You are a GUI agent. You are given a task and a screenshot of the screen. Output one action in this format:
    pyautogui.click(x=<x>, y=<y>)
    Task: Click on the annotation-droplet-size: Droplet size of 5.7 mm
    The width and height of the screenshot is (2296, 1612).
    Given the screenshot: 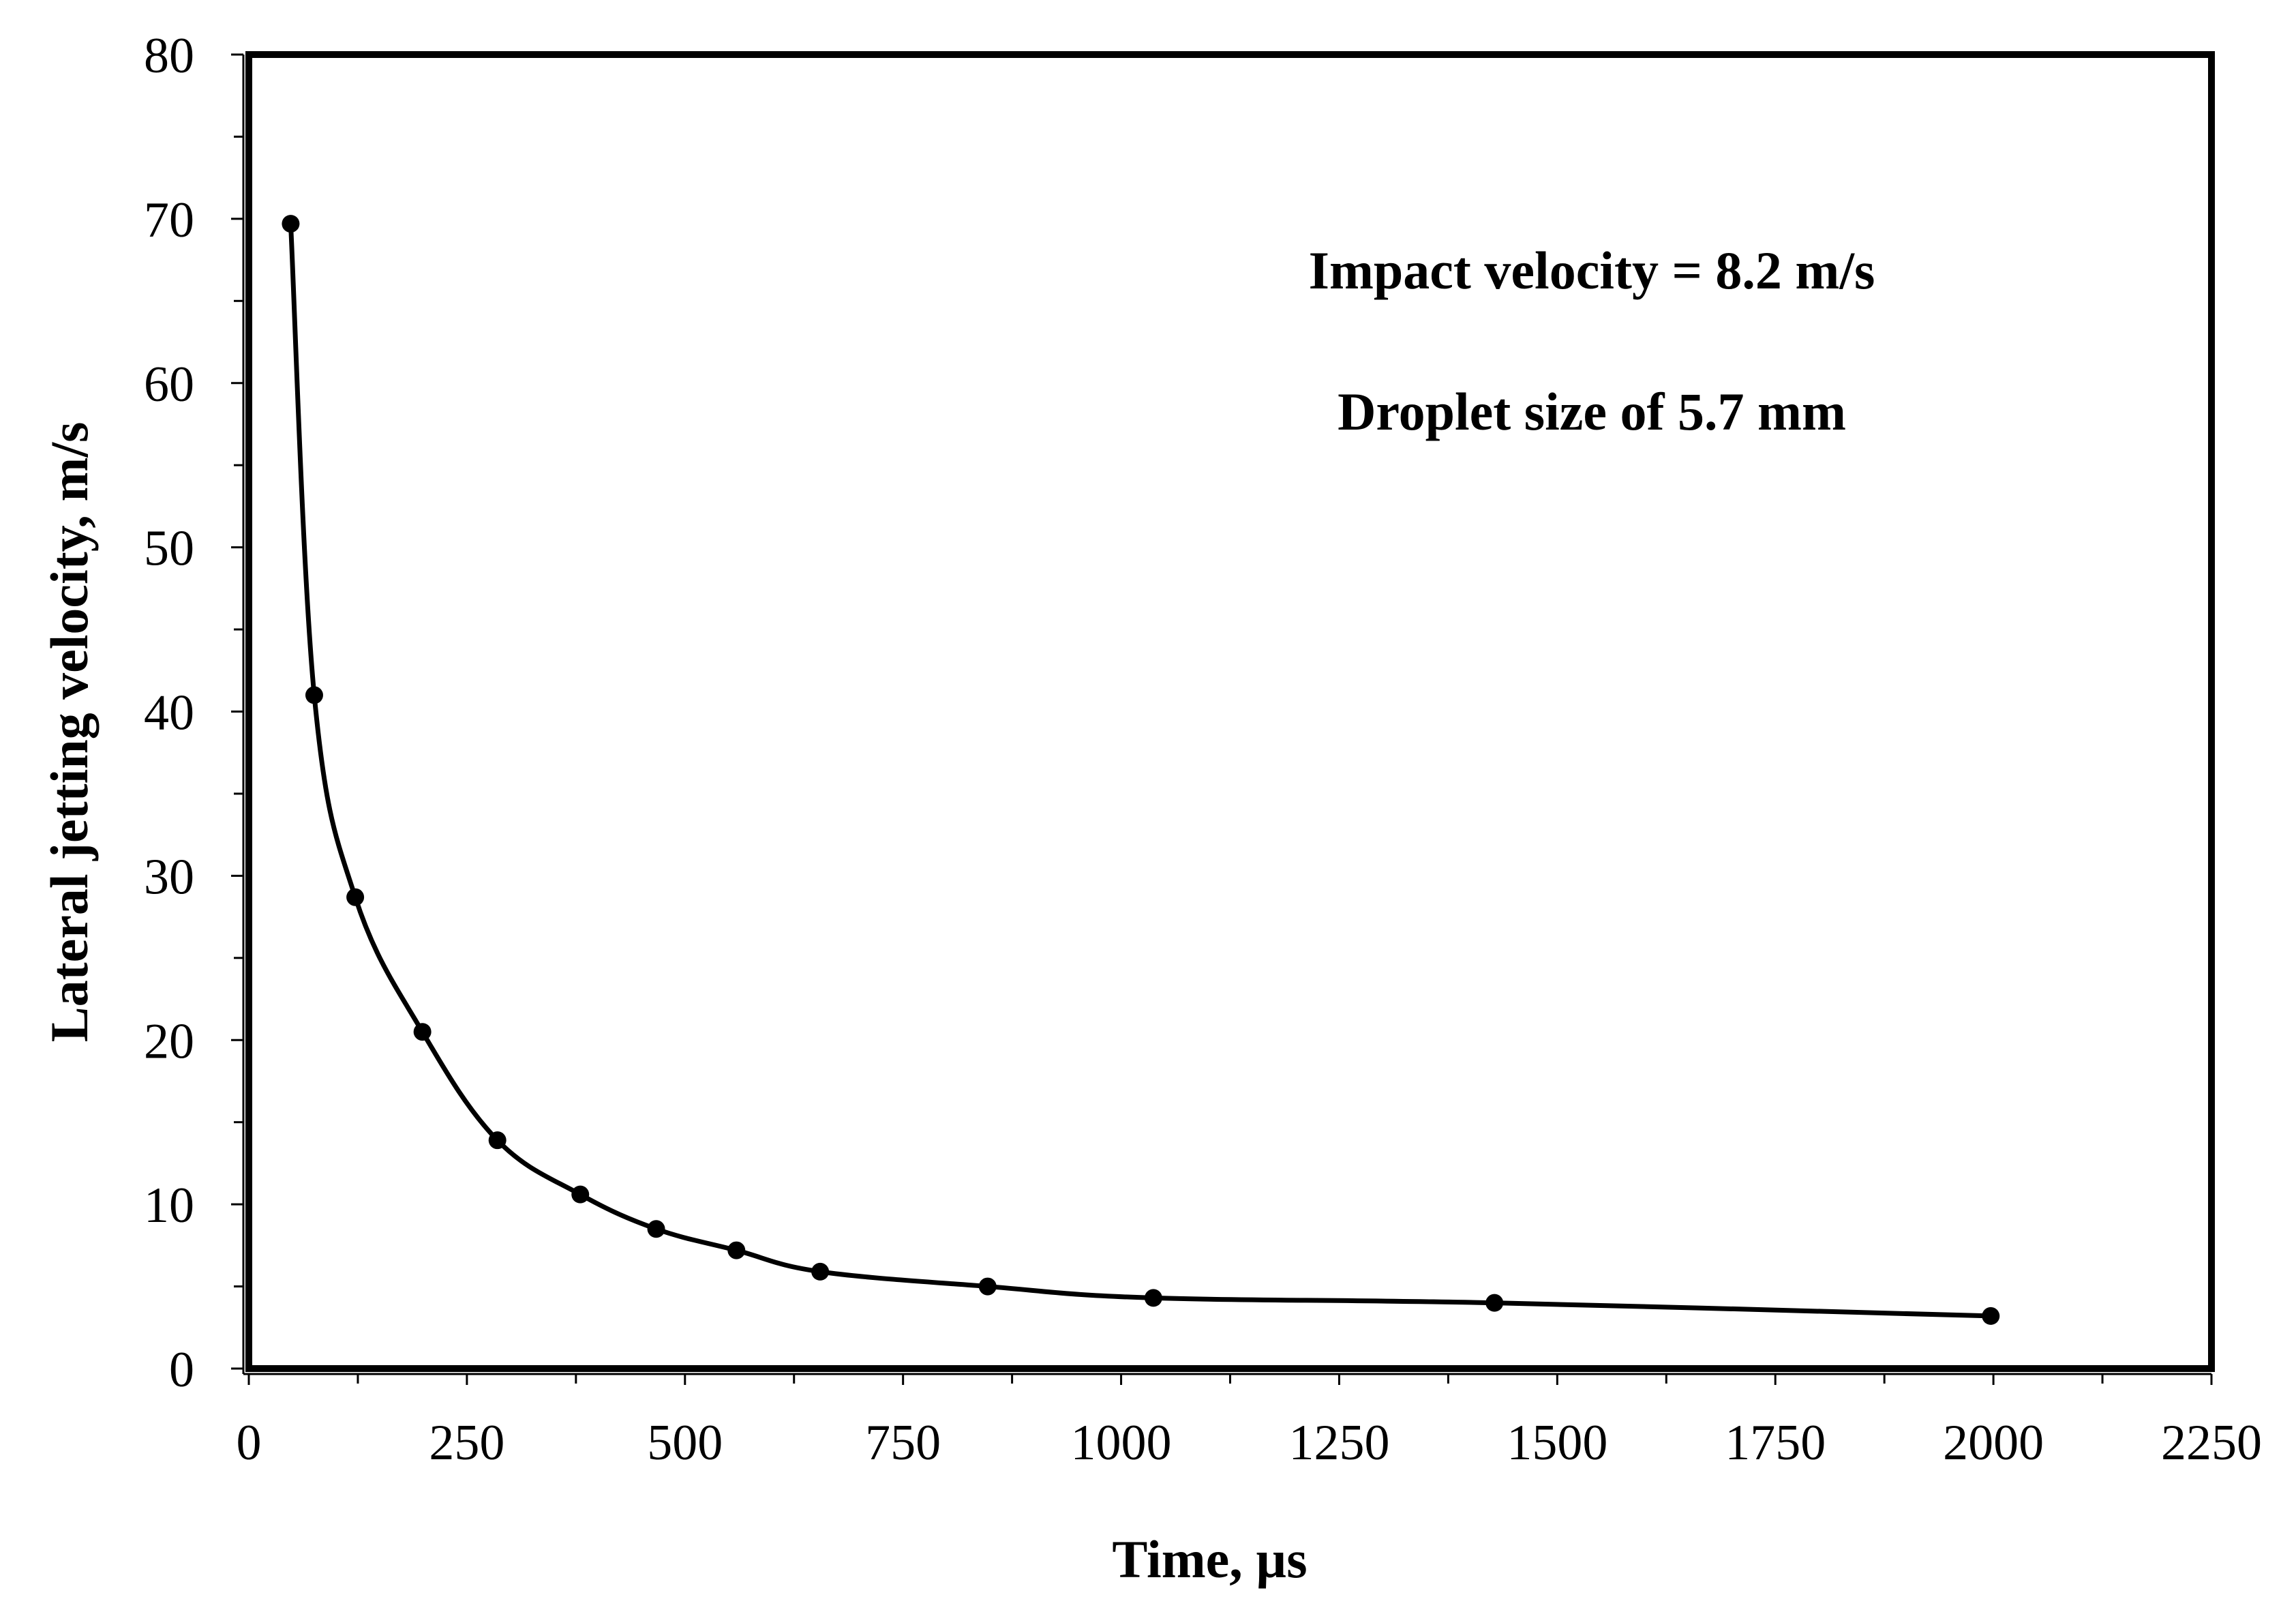 What is the action you would take?
    pyautogui.click(x=1592, y=411)
    